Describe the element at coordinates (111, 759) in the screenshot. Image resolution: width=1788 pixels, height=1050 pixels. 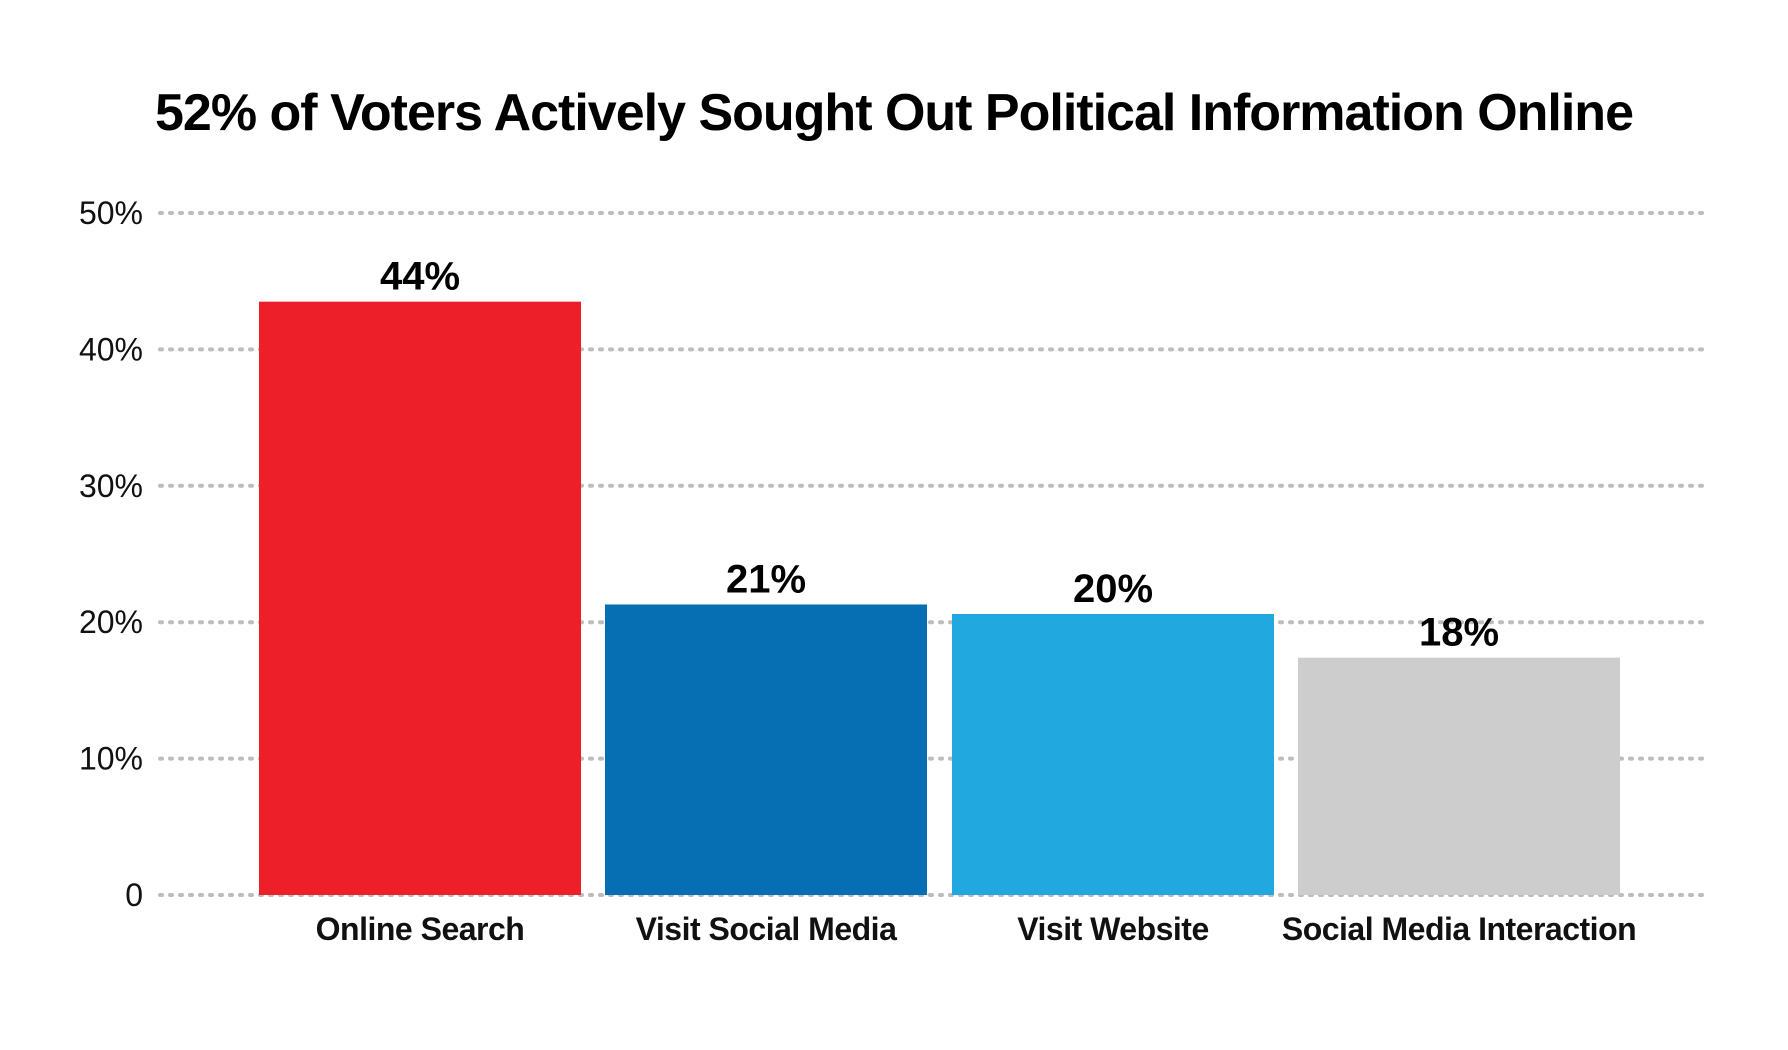
I see `y-tick-label: 10%` at that location.